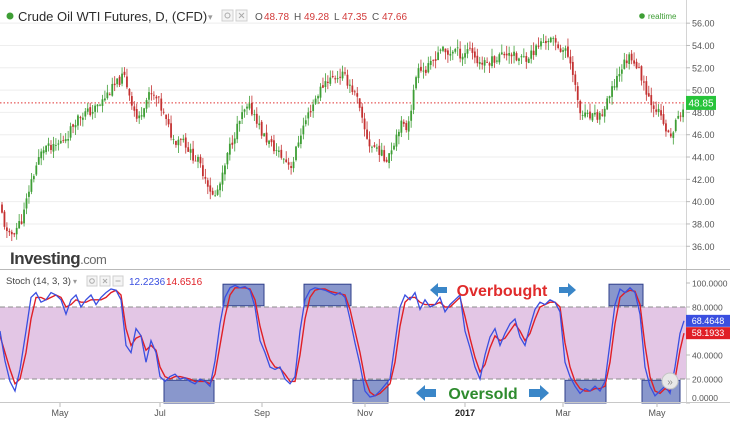 Image resolution: width=730 pixels, height=428 pixels. I want to click on stoch-dropdown-icon: ▾, so click(75, 281).